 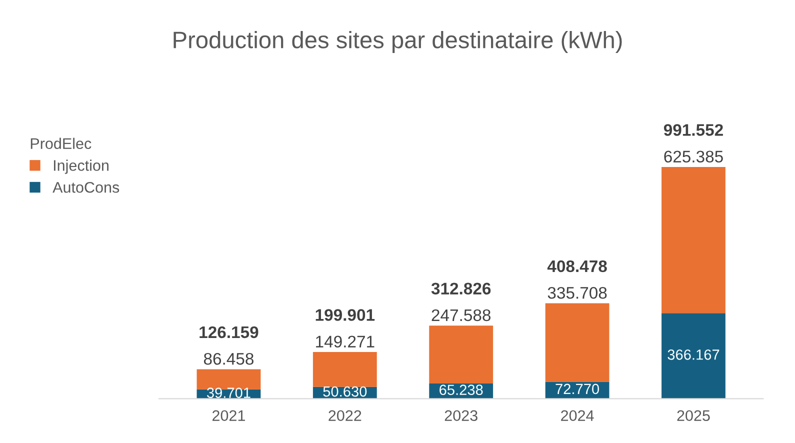 I want to click on total-label: 312.826, so click(x=461, y=288).